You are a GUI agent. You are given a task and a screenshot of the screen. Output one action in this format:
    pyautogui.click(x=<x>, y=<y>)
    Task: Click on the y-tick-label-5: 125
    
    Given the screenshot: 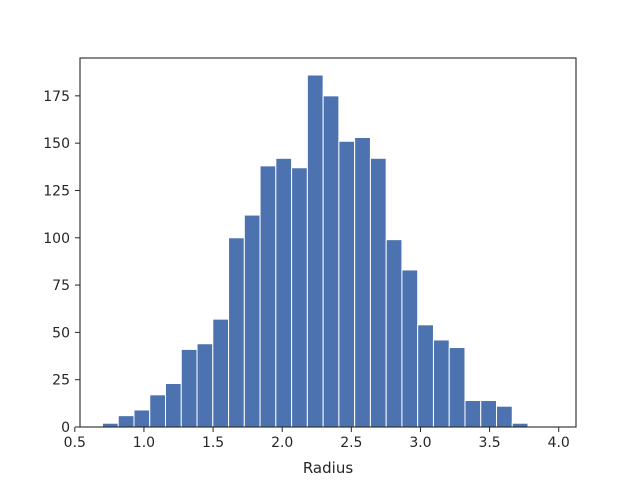 What is the action you would take?
    pyautogui.click(x=56, y=191)
    